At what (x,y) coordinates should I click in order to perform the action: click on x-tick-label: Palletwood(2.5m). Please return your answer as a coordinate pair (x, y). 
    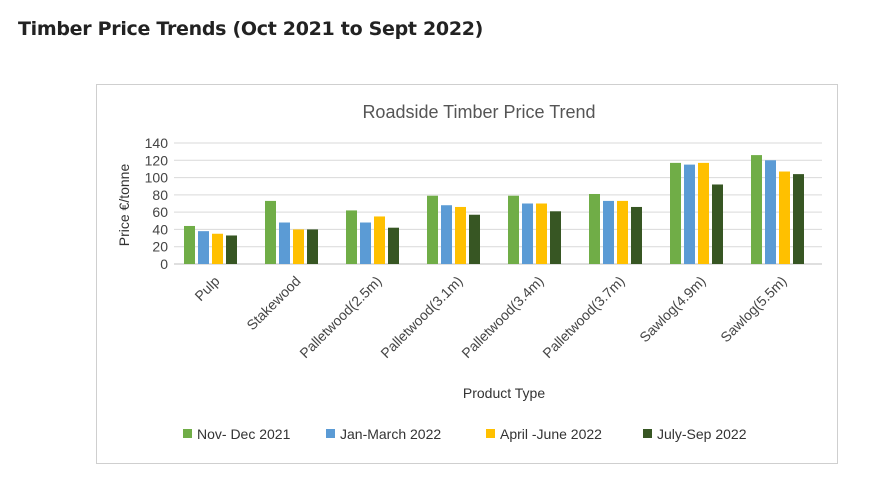
    Looking at the image, I should click on (340, 317).